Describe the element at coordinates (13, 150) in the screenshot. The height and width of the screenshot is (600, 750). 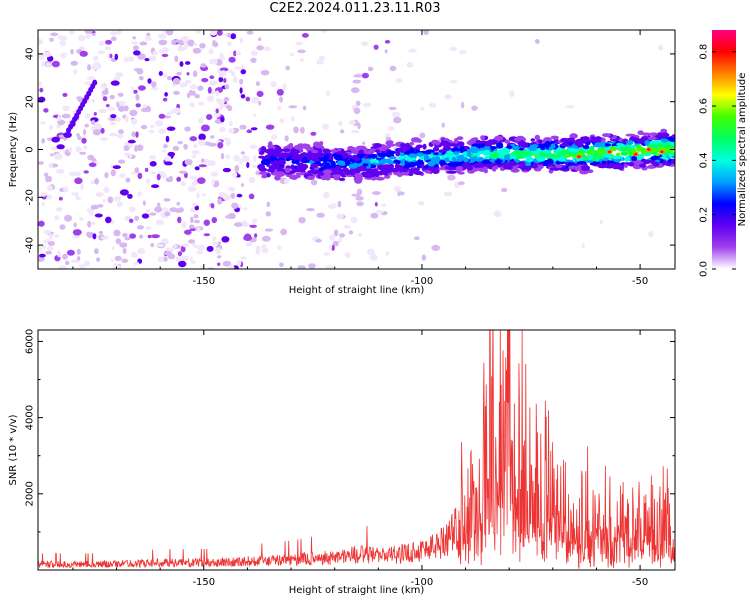
I see `heatmap-y-label: Frequency (Hz)` at that location.